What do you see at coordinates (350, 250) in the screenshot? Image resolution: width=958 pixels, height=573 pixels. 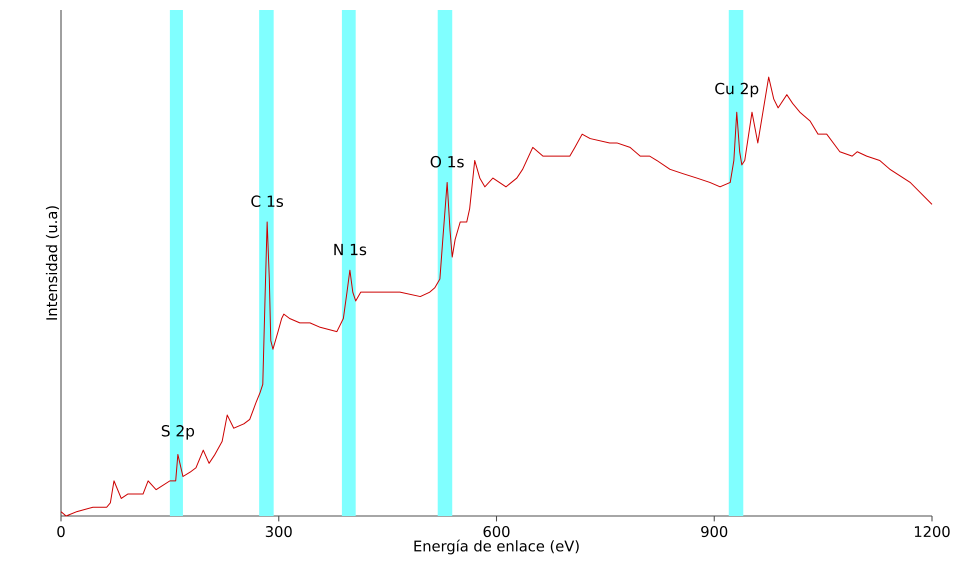 I see `annotation: N 1s` at bounding box center [350, 250].